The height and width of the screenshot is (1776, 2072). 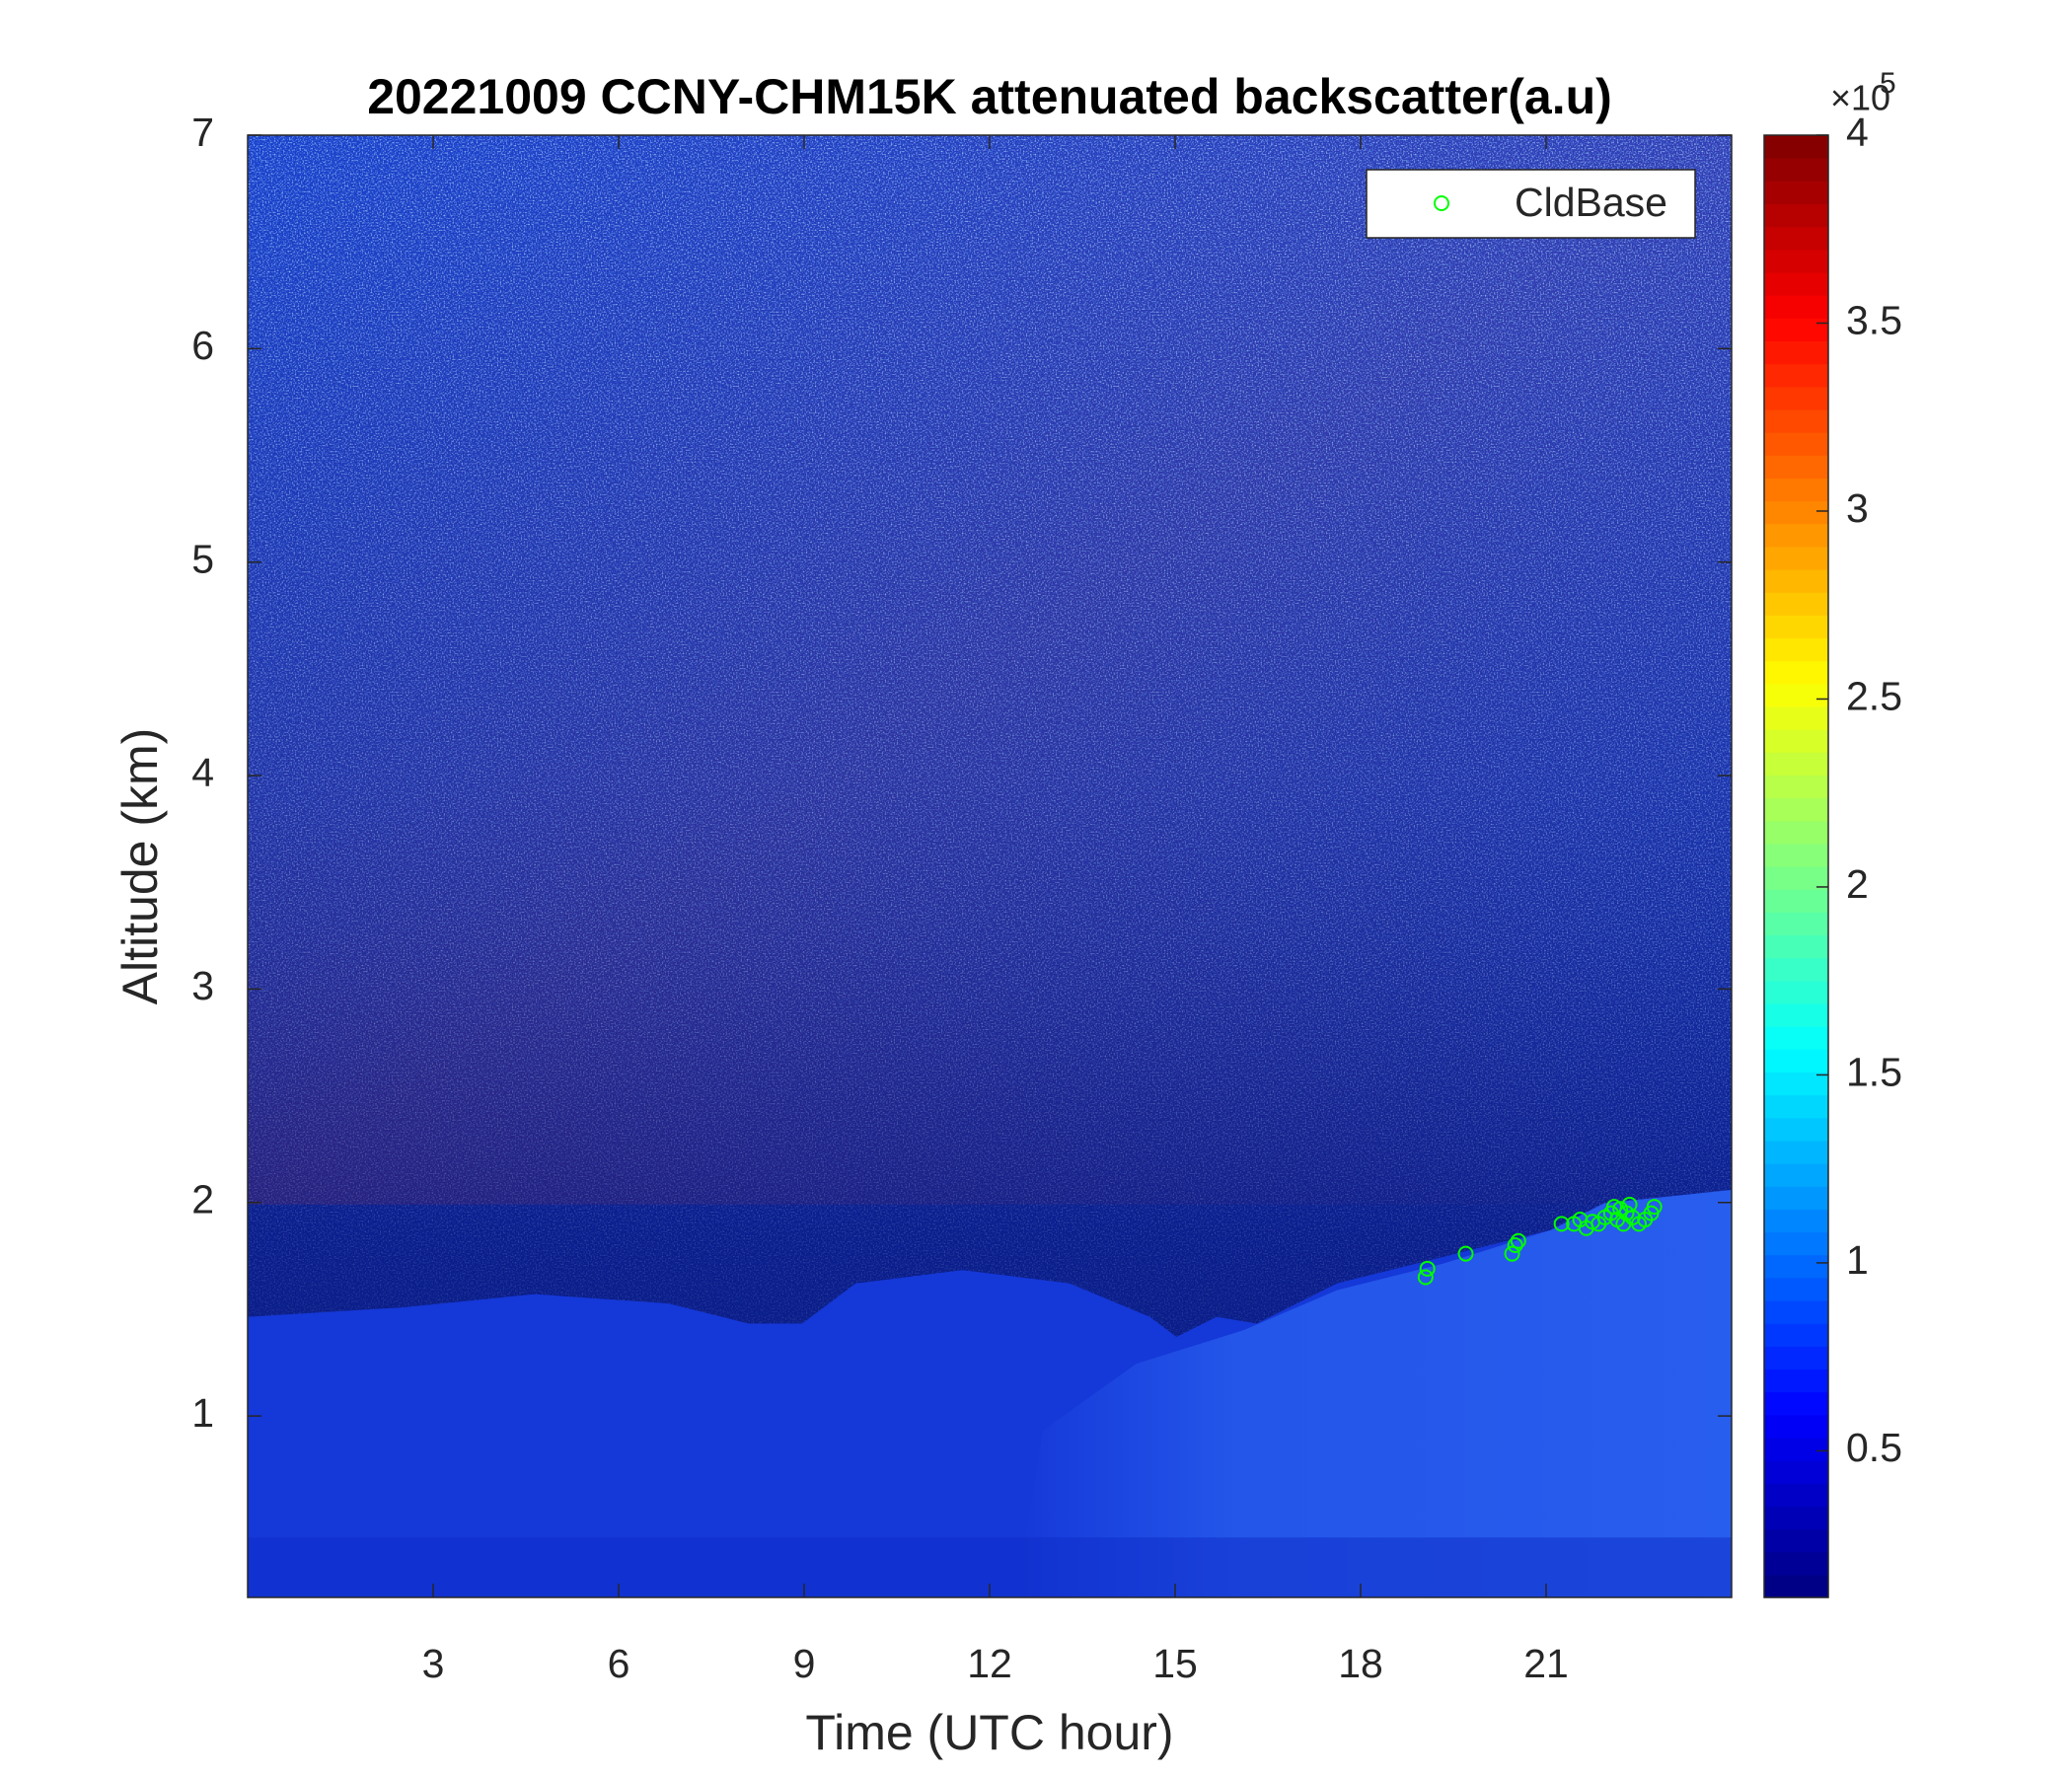 I want to click on legend-label: CldBase, so click(x=1591, y=203).